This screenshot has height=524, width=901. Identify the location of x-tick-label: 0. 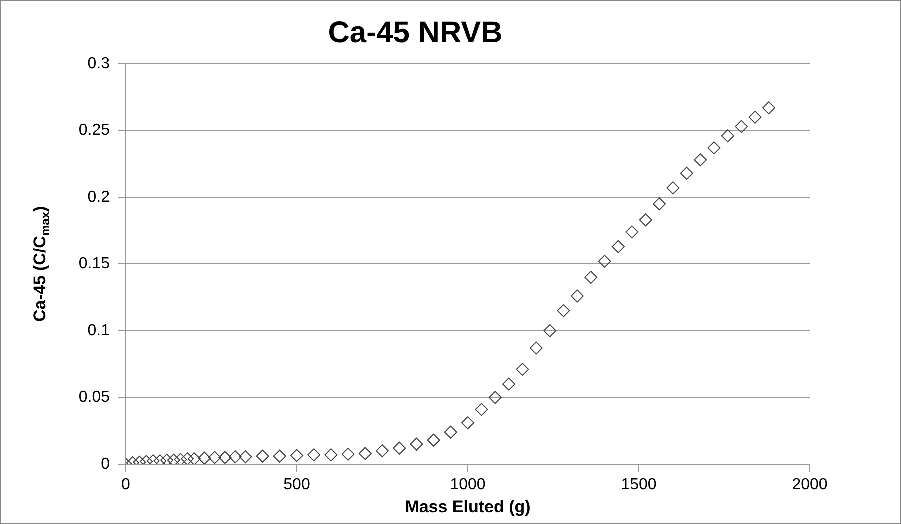
(126, 485).